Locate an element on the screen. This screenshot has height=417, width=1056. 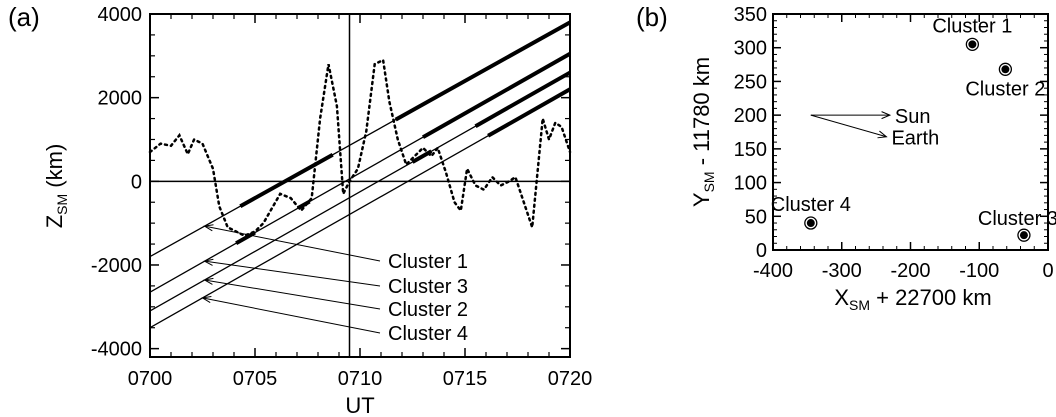
y-tick-label: 4000 is located at coordinates (120, 15).